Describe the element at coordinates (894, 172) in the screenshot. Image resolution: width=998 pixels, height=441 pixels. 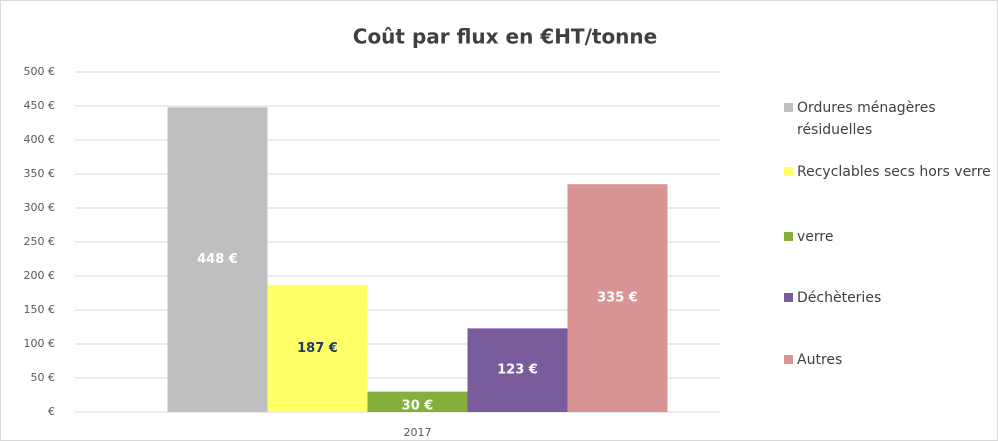
I see `legend-label: Recyclables secs hors verre` at that location.